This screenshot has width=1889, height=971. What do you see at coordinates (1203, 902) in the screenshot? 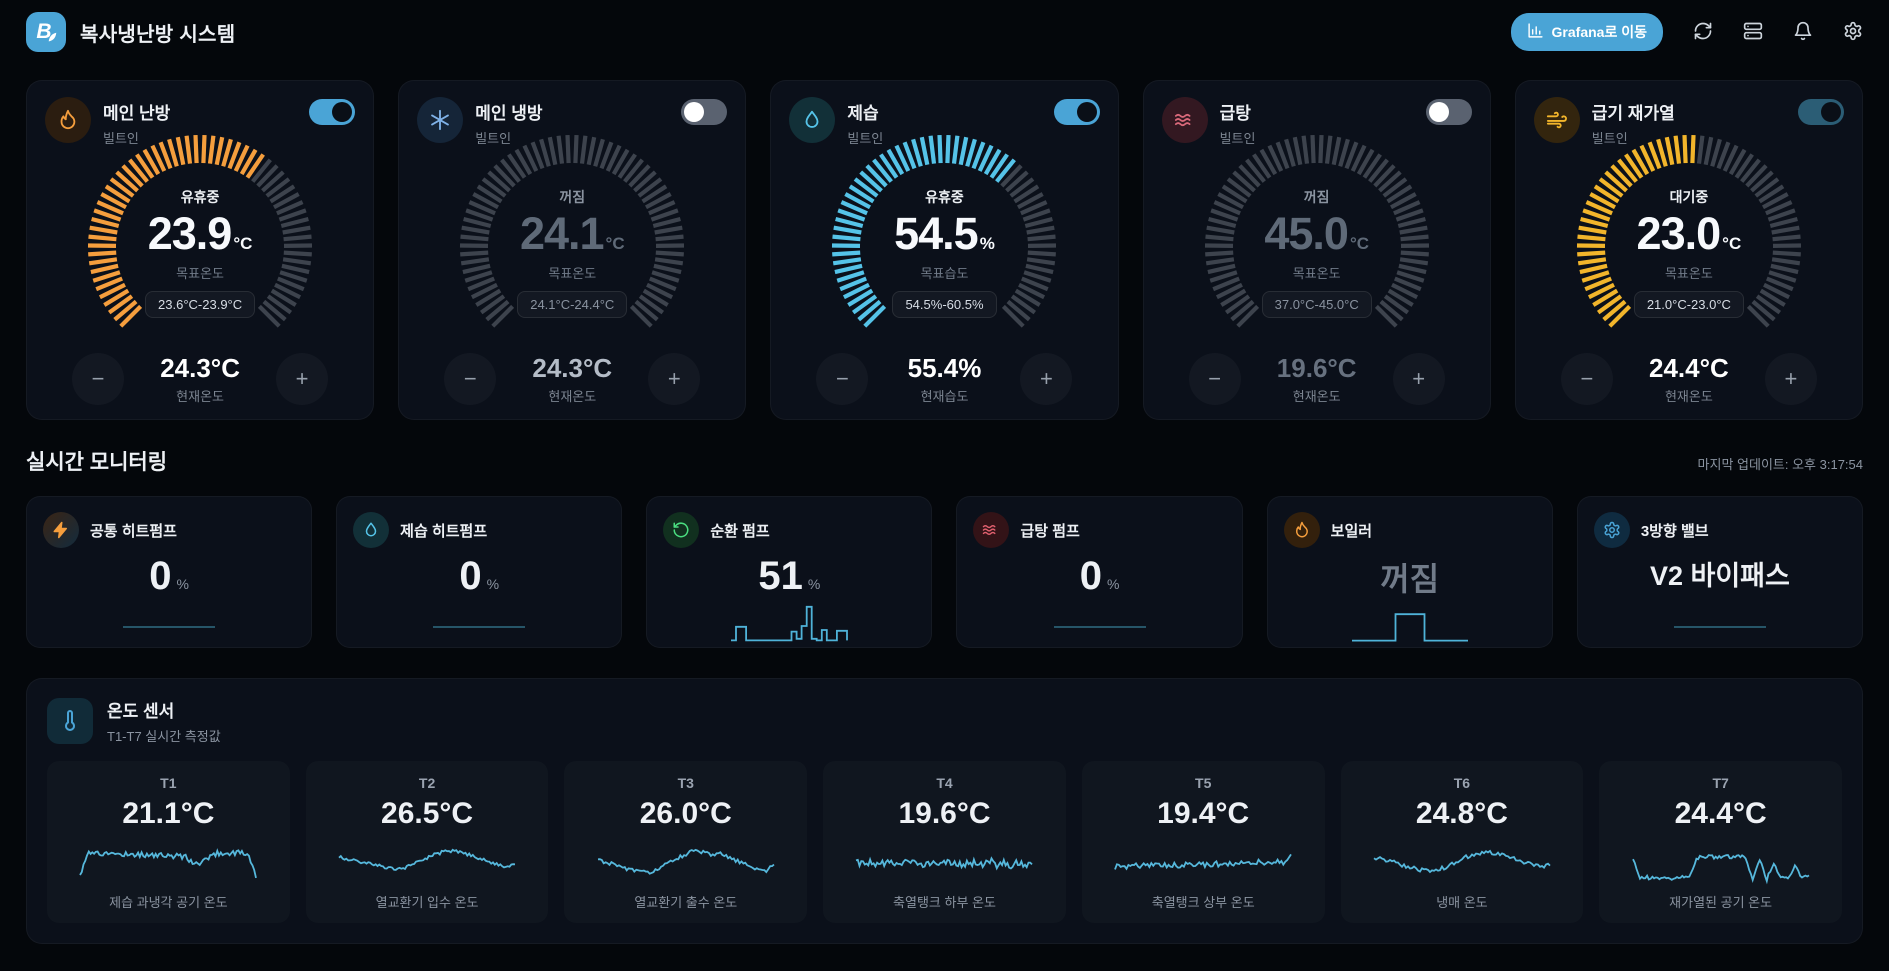
I see `sensor-caption: 축열탱크 상부 온도` at bounding box center [1203, 902].